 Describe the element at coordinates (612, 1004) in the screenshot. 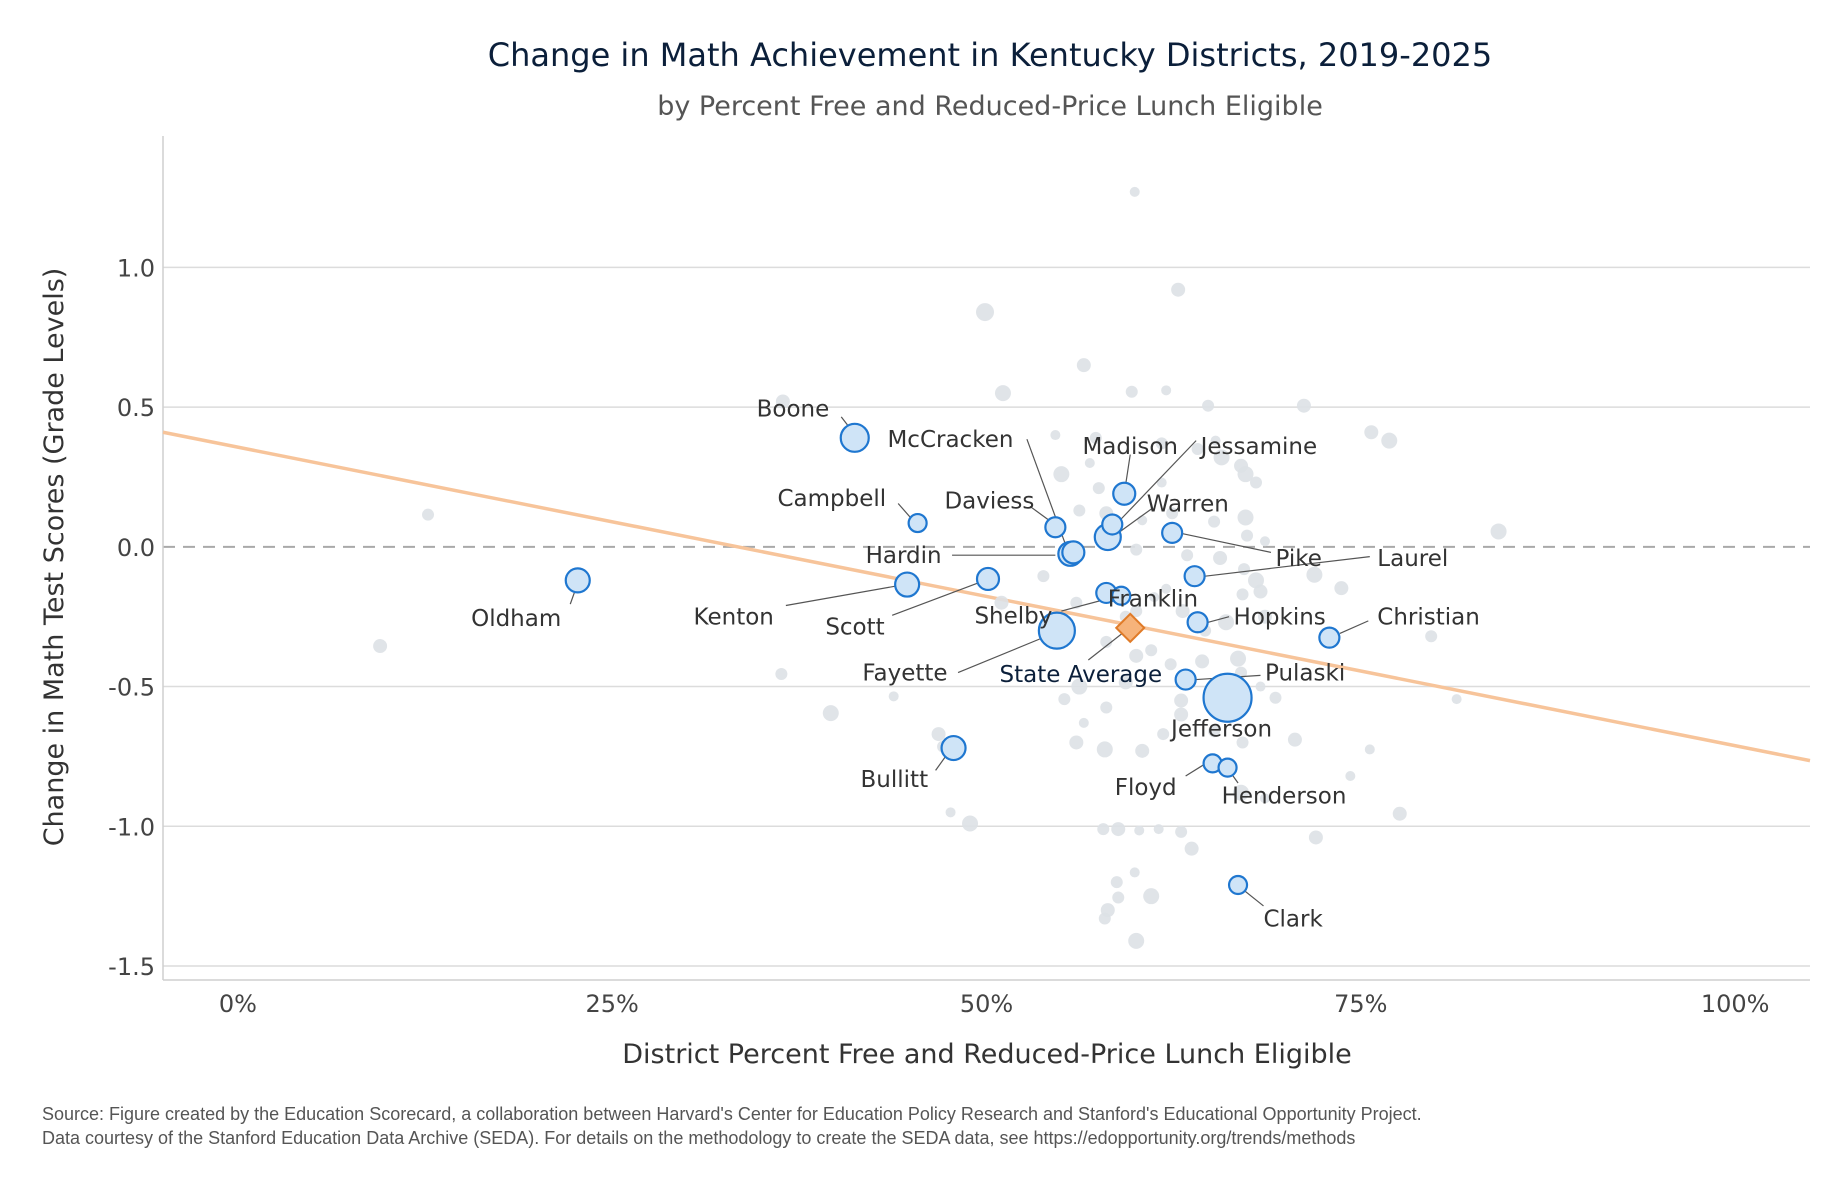

I see `x-tick-label: 25%` at that location.